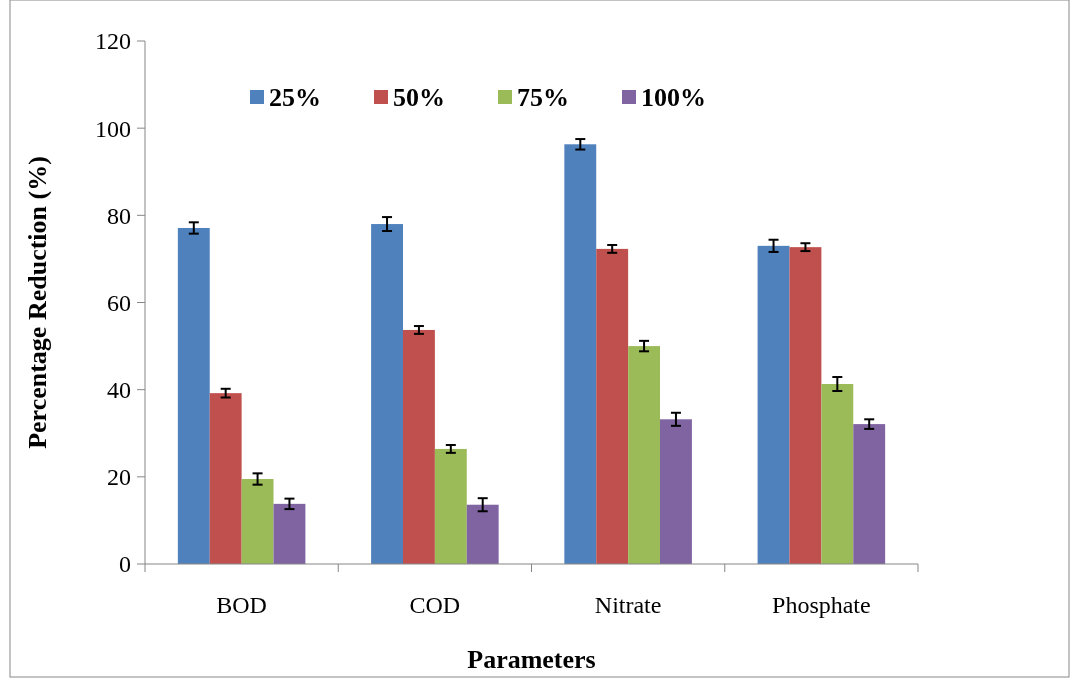  I want to click on legend-label: 25%, so click(295, 98).